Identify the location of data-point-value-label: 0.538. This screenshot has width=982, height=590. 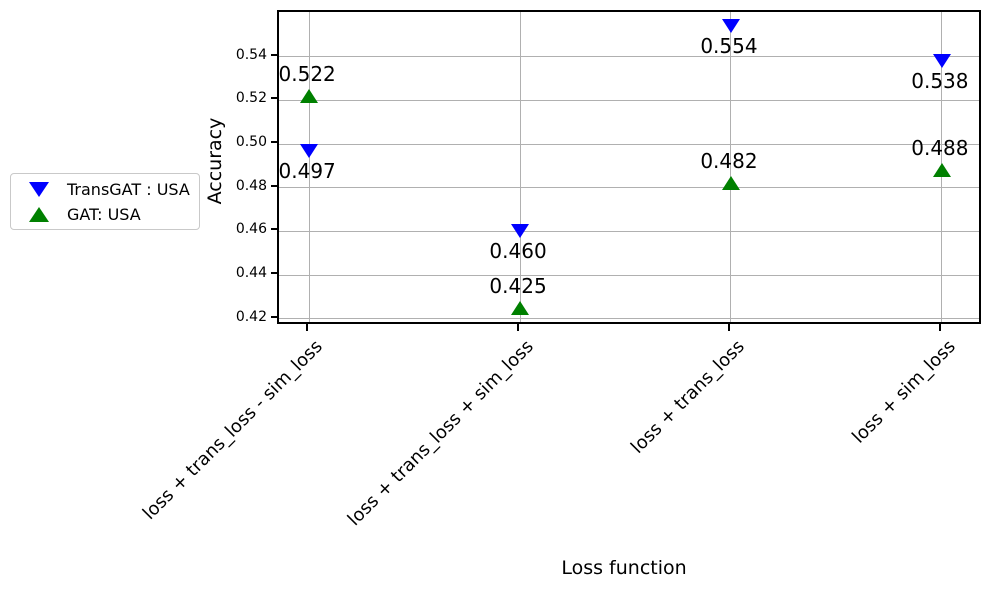
(940, 80).